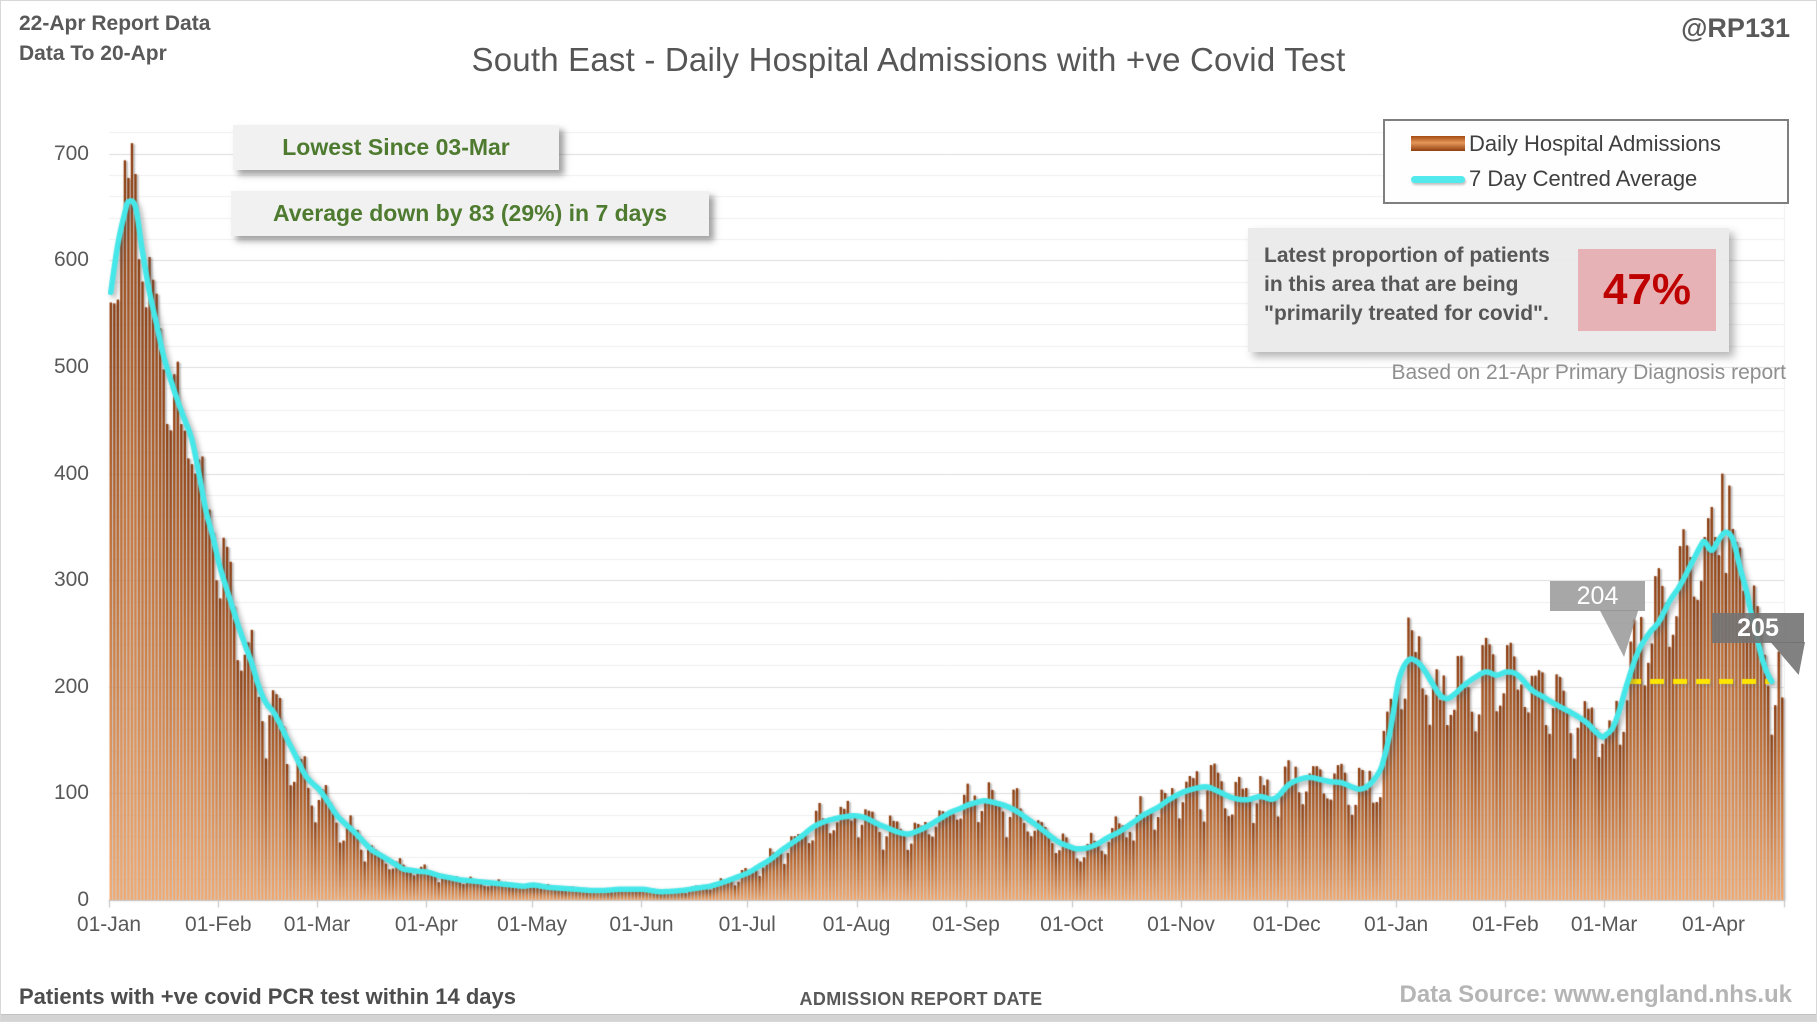 The height and width of the screenshot is (1022, 1817). What do you see at coordinates (1407, 255) in the screenshot?
I see `proportion-text-line: Latest proportion of patients` at bounding box center [1407, 255].